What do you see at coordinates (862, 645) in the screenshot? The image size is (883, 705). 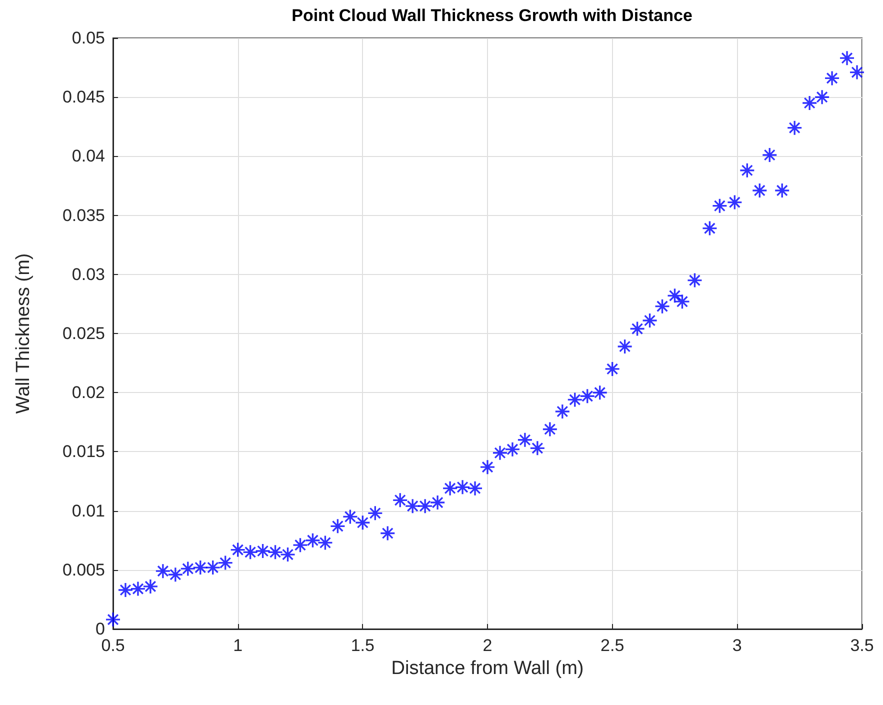 I see `x-tick-label: 3.5` at bounding box center [862, 645].